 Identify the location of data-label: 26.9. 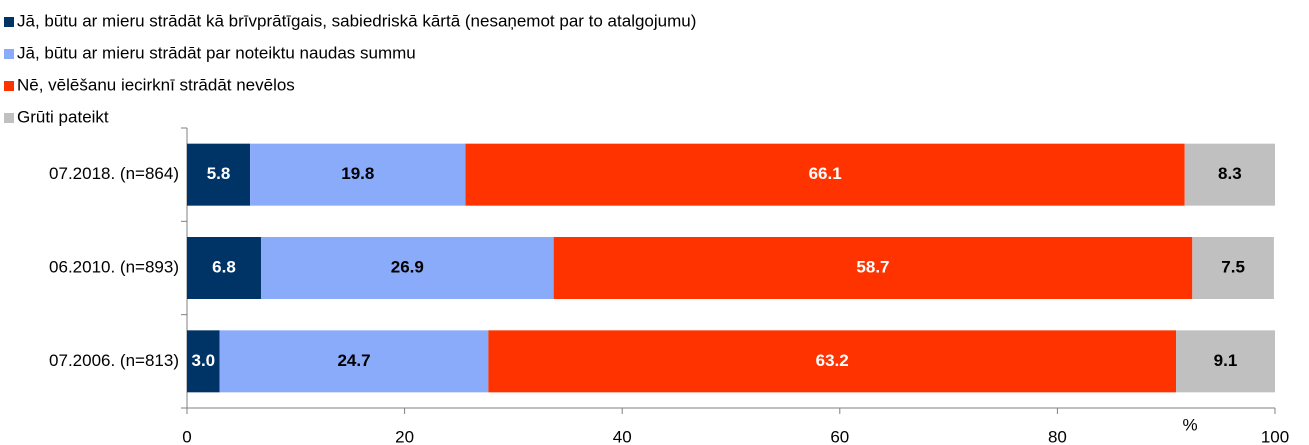
(407, 266).